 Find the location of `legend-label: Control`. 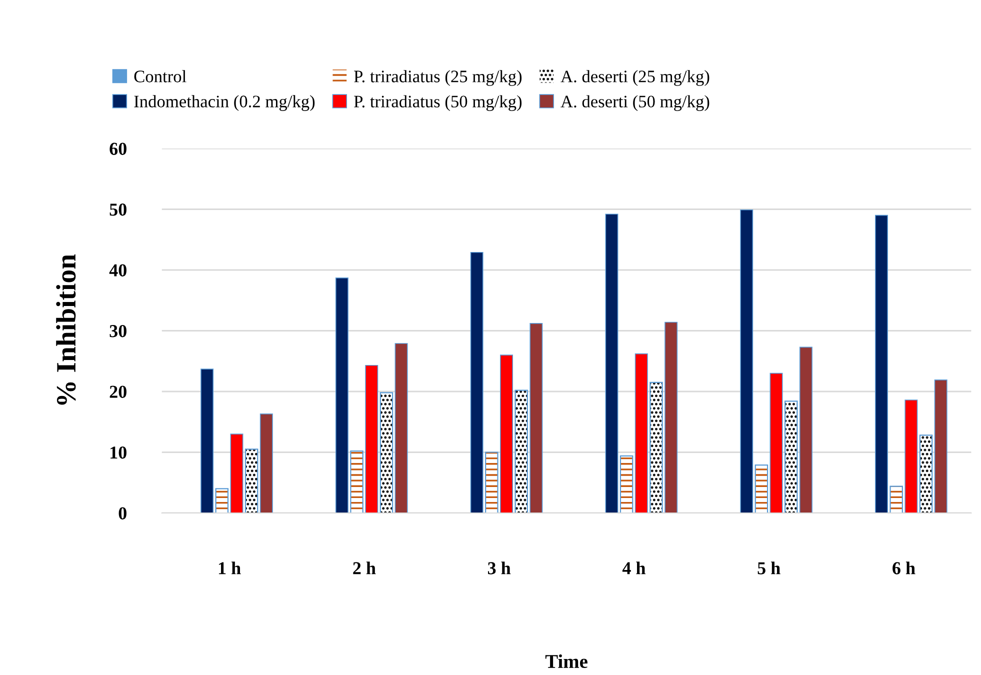

legend-label: Control is located at coordinates (160, 76).